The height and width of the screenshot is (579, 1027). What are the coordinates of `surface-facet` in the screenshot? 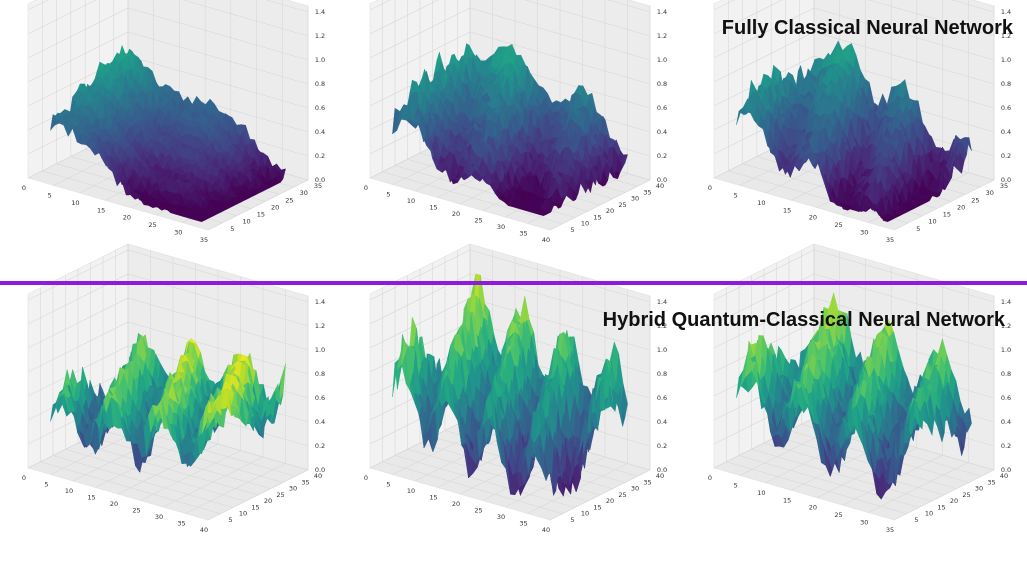 It's located at (200, 221).